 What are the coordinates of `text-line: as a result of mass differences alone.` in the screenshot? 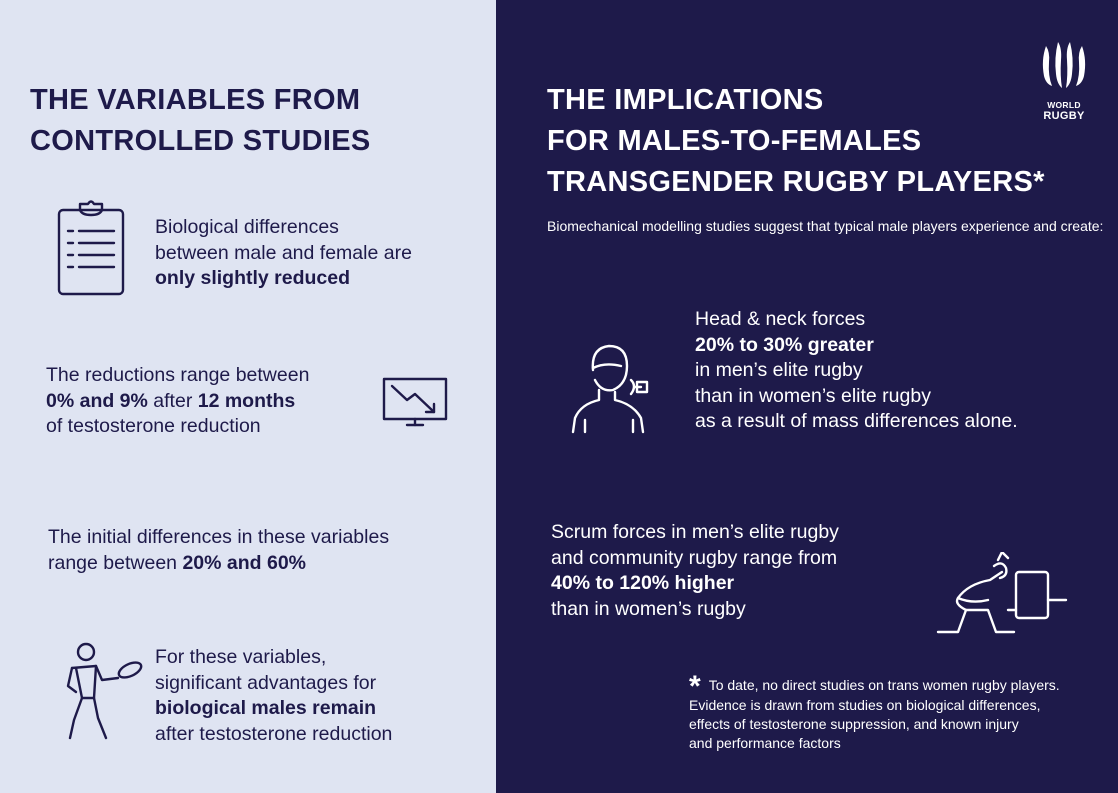 It's located at (856, 421).